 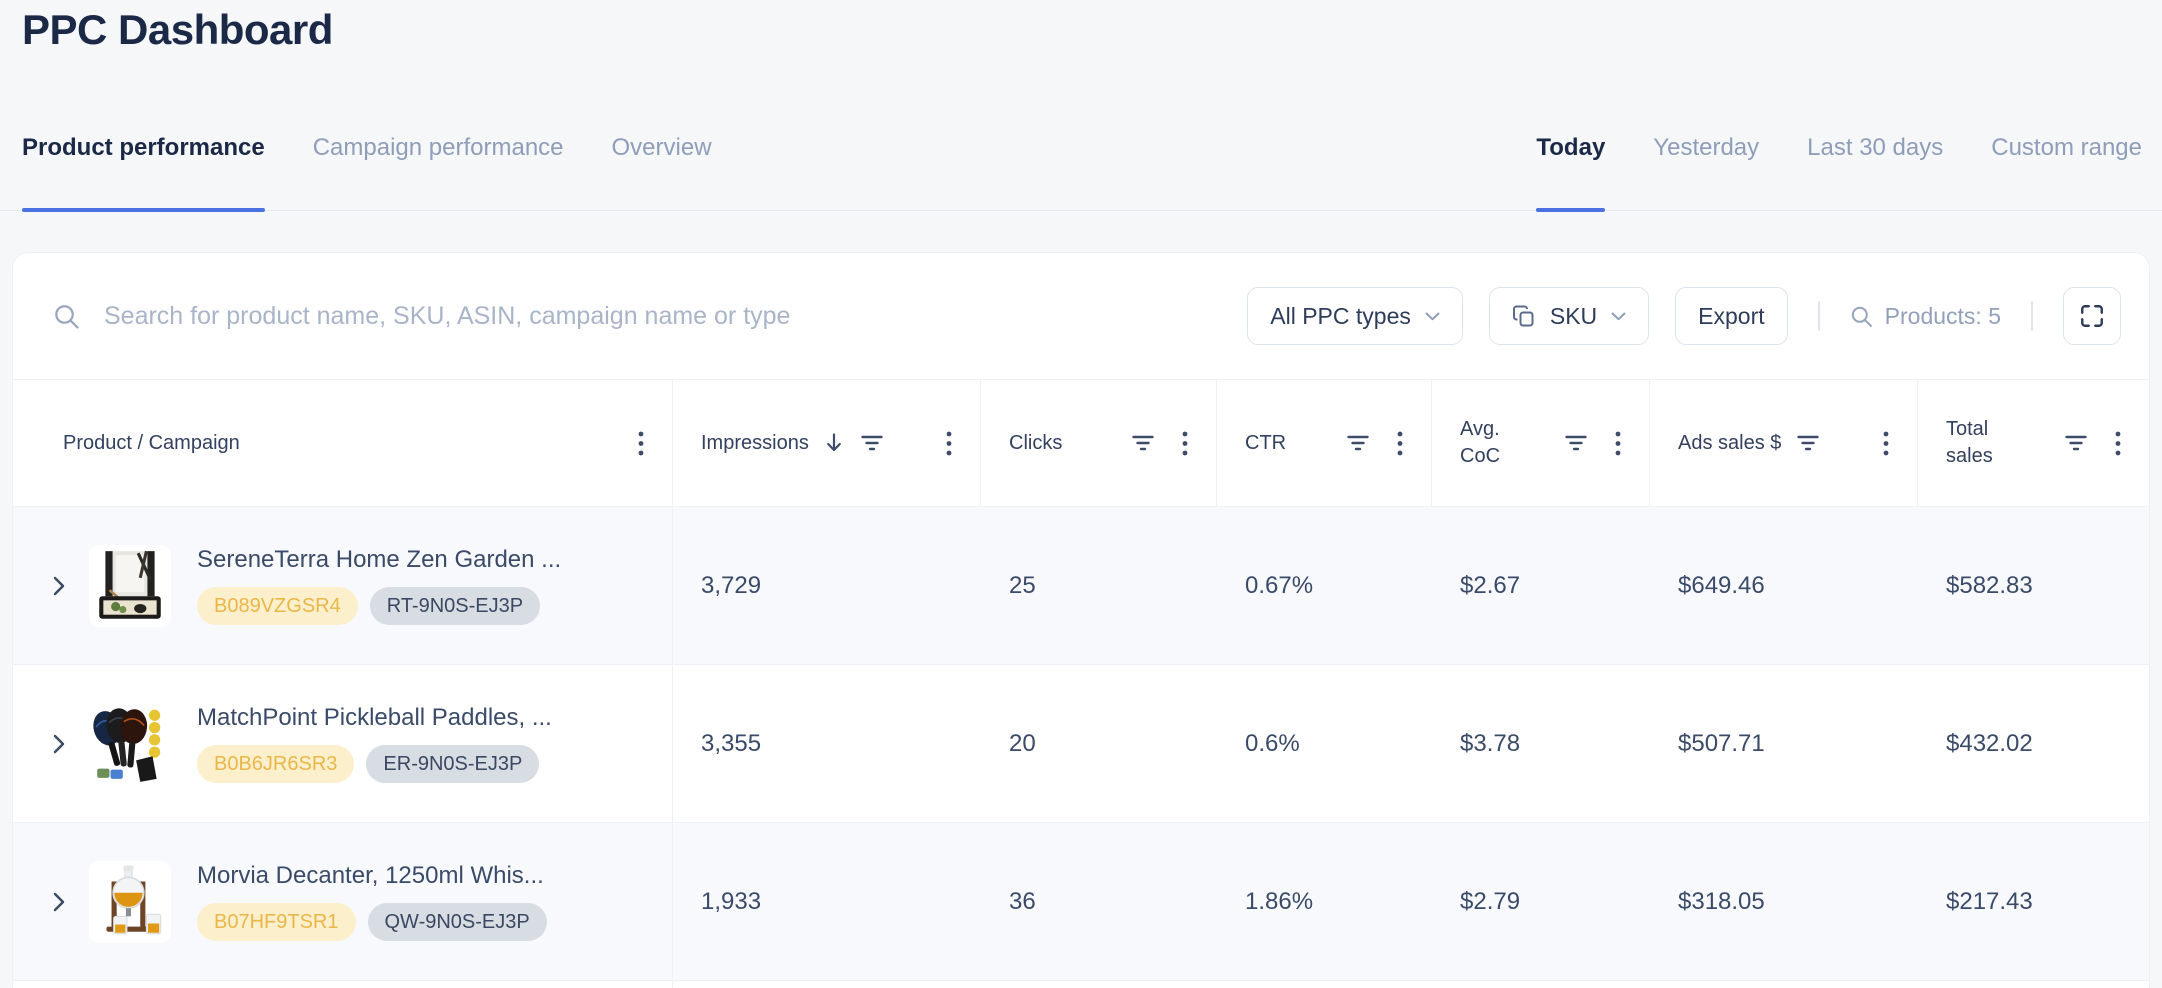 What do you see at coordinates (1022, 901) in the screenshot?
I see `clicks-value: 36` at bounding box center [1022, 901].